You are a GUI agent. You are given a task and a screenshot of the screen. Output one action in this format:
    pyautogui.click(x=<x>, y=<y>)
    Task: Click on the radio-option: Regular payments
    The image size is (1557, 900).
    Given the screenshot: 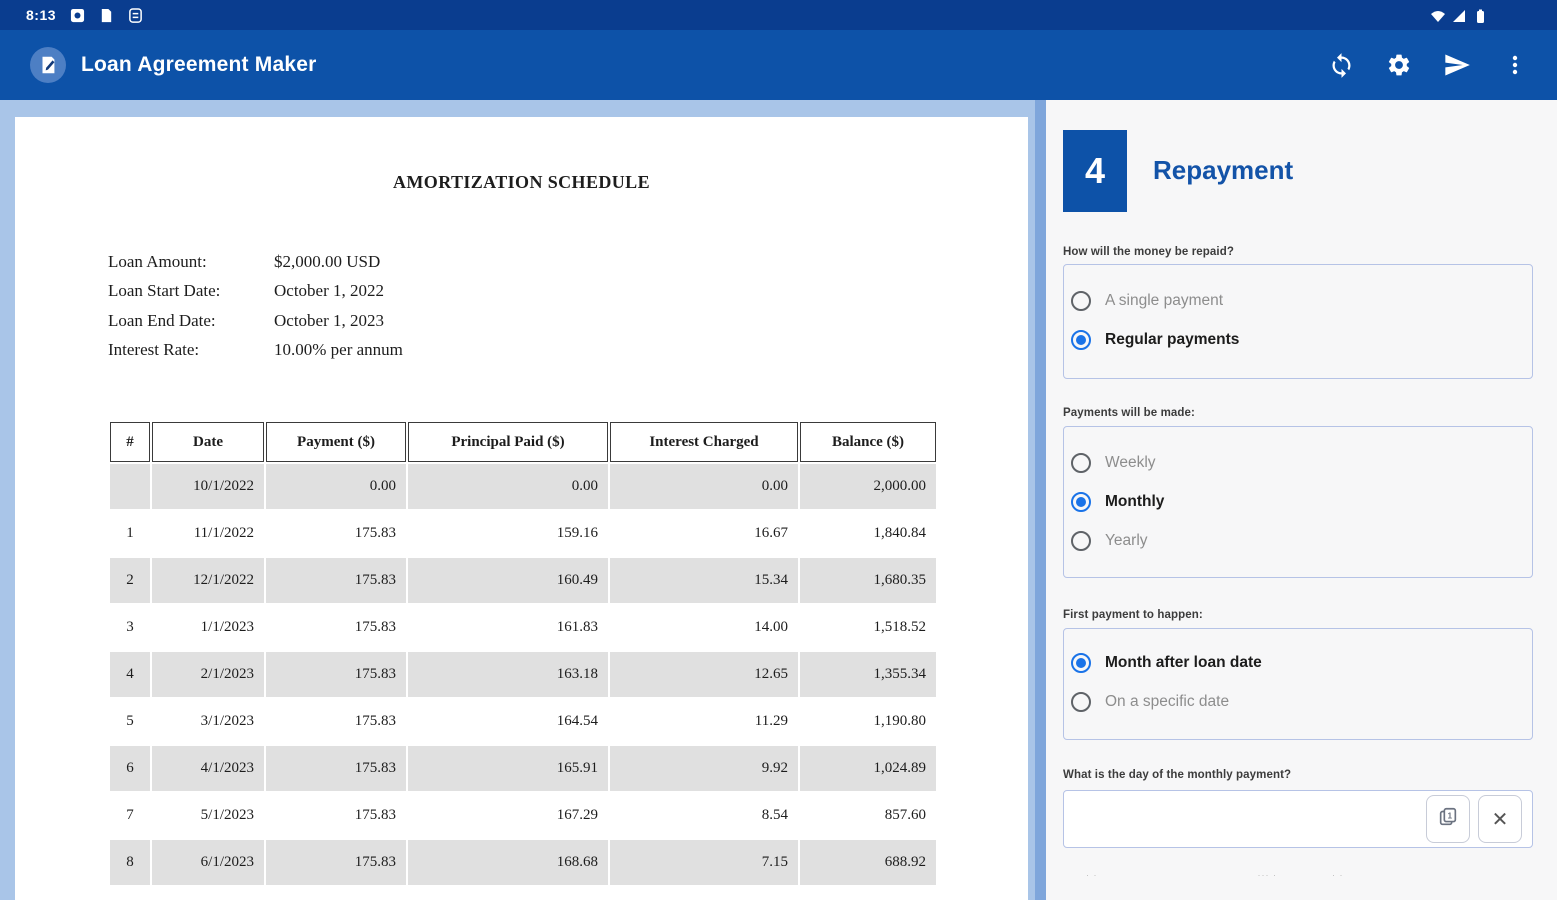 What is the action you would take?
    pyautogui.click(x=1155, y=340)
    